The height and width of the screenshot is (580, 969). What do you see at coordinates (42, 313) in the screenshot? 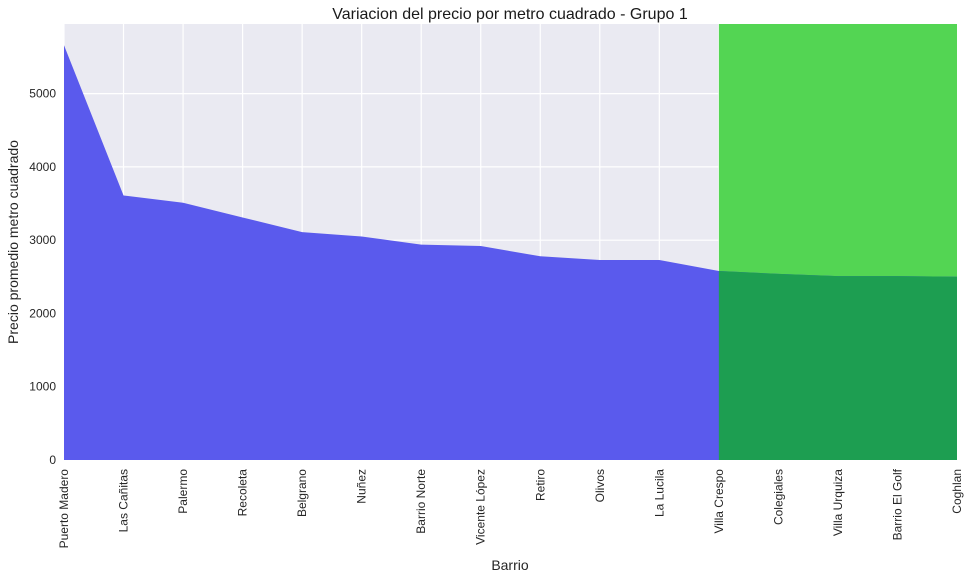
I see `y-tick-label: 2000` at bounding box center [42, 313].